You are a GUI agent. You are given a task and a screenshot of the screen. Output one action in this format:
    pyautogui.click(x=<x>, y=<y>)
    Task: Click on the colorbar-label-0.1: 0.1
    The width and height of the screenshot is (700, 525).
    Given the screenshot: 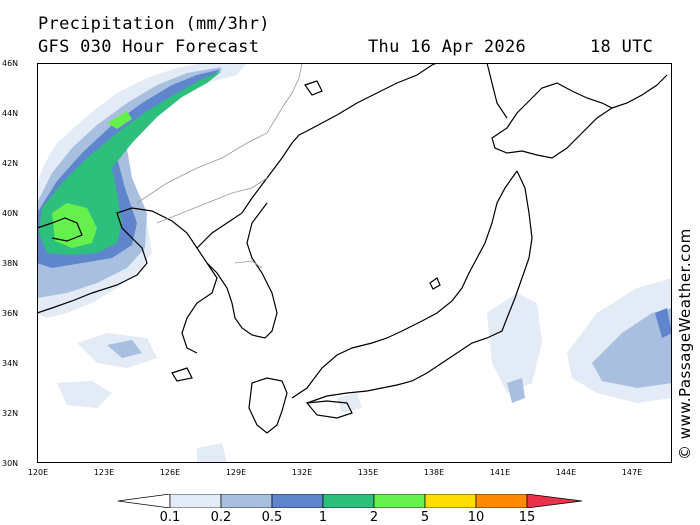 What is the action you would take?
    pyautogui.click(x=170, y=517)
    